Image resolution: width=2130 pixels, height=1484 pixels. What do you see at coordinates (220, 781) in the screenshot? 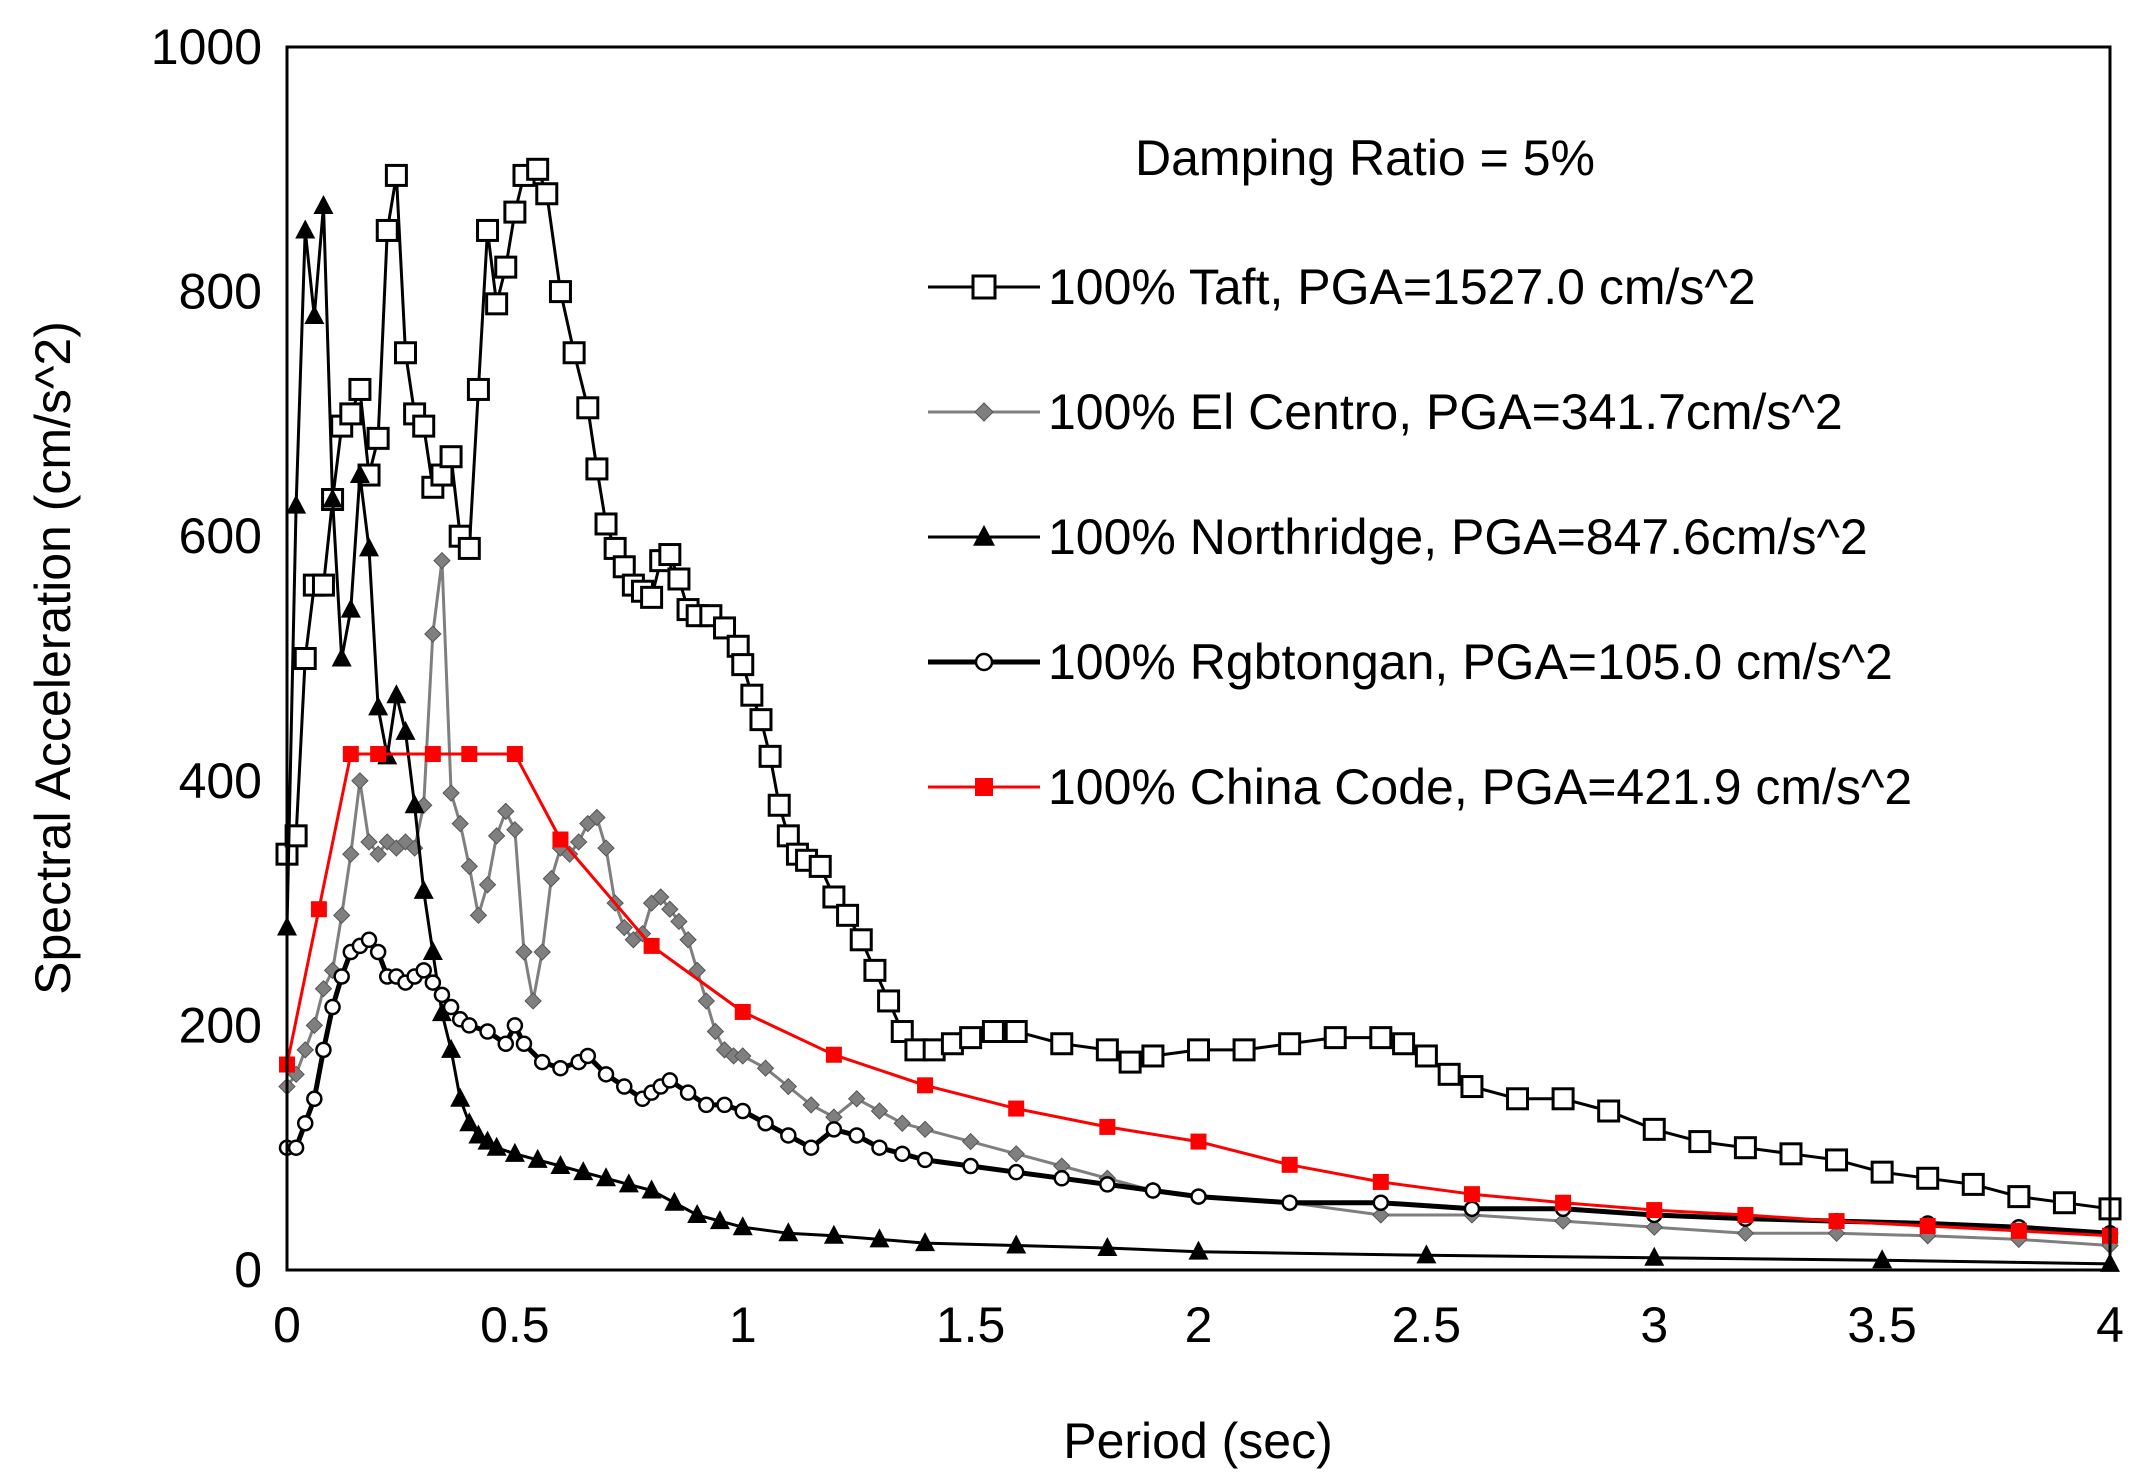
I see `y-tick-label: 400` at bounding box center [220, 781].